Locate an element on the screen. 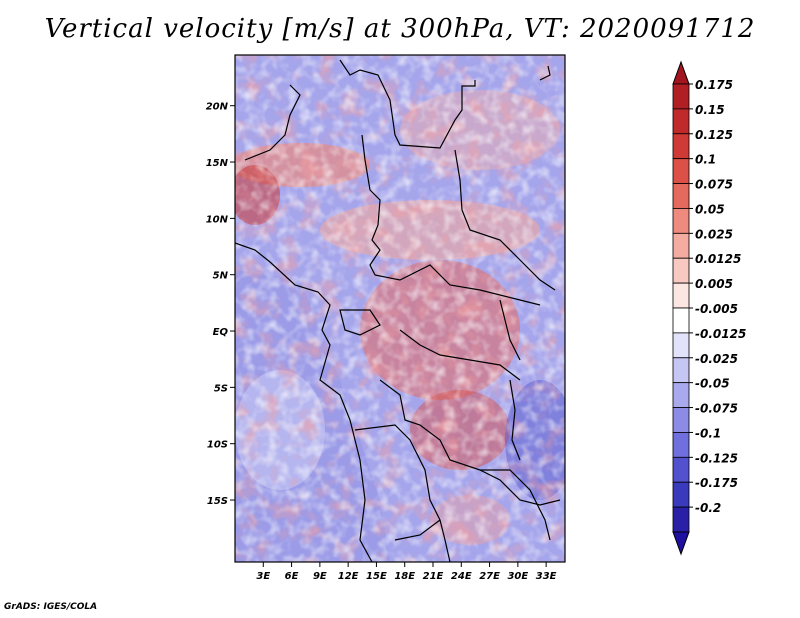 The width and height of the screenshot is (800, 618). colorbar-label: -0.005 is located at coordinates (716, 309).